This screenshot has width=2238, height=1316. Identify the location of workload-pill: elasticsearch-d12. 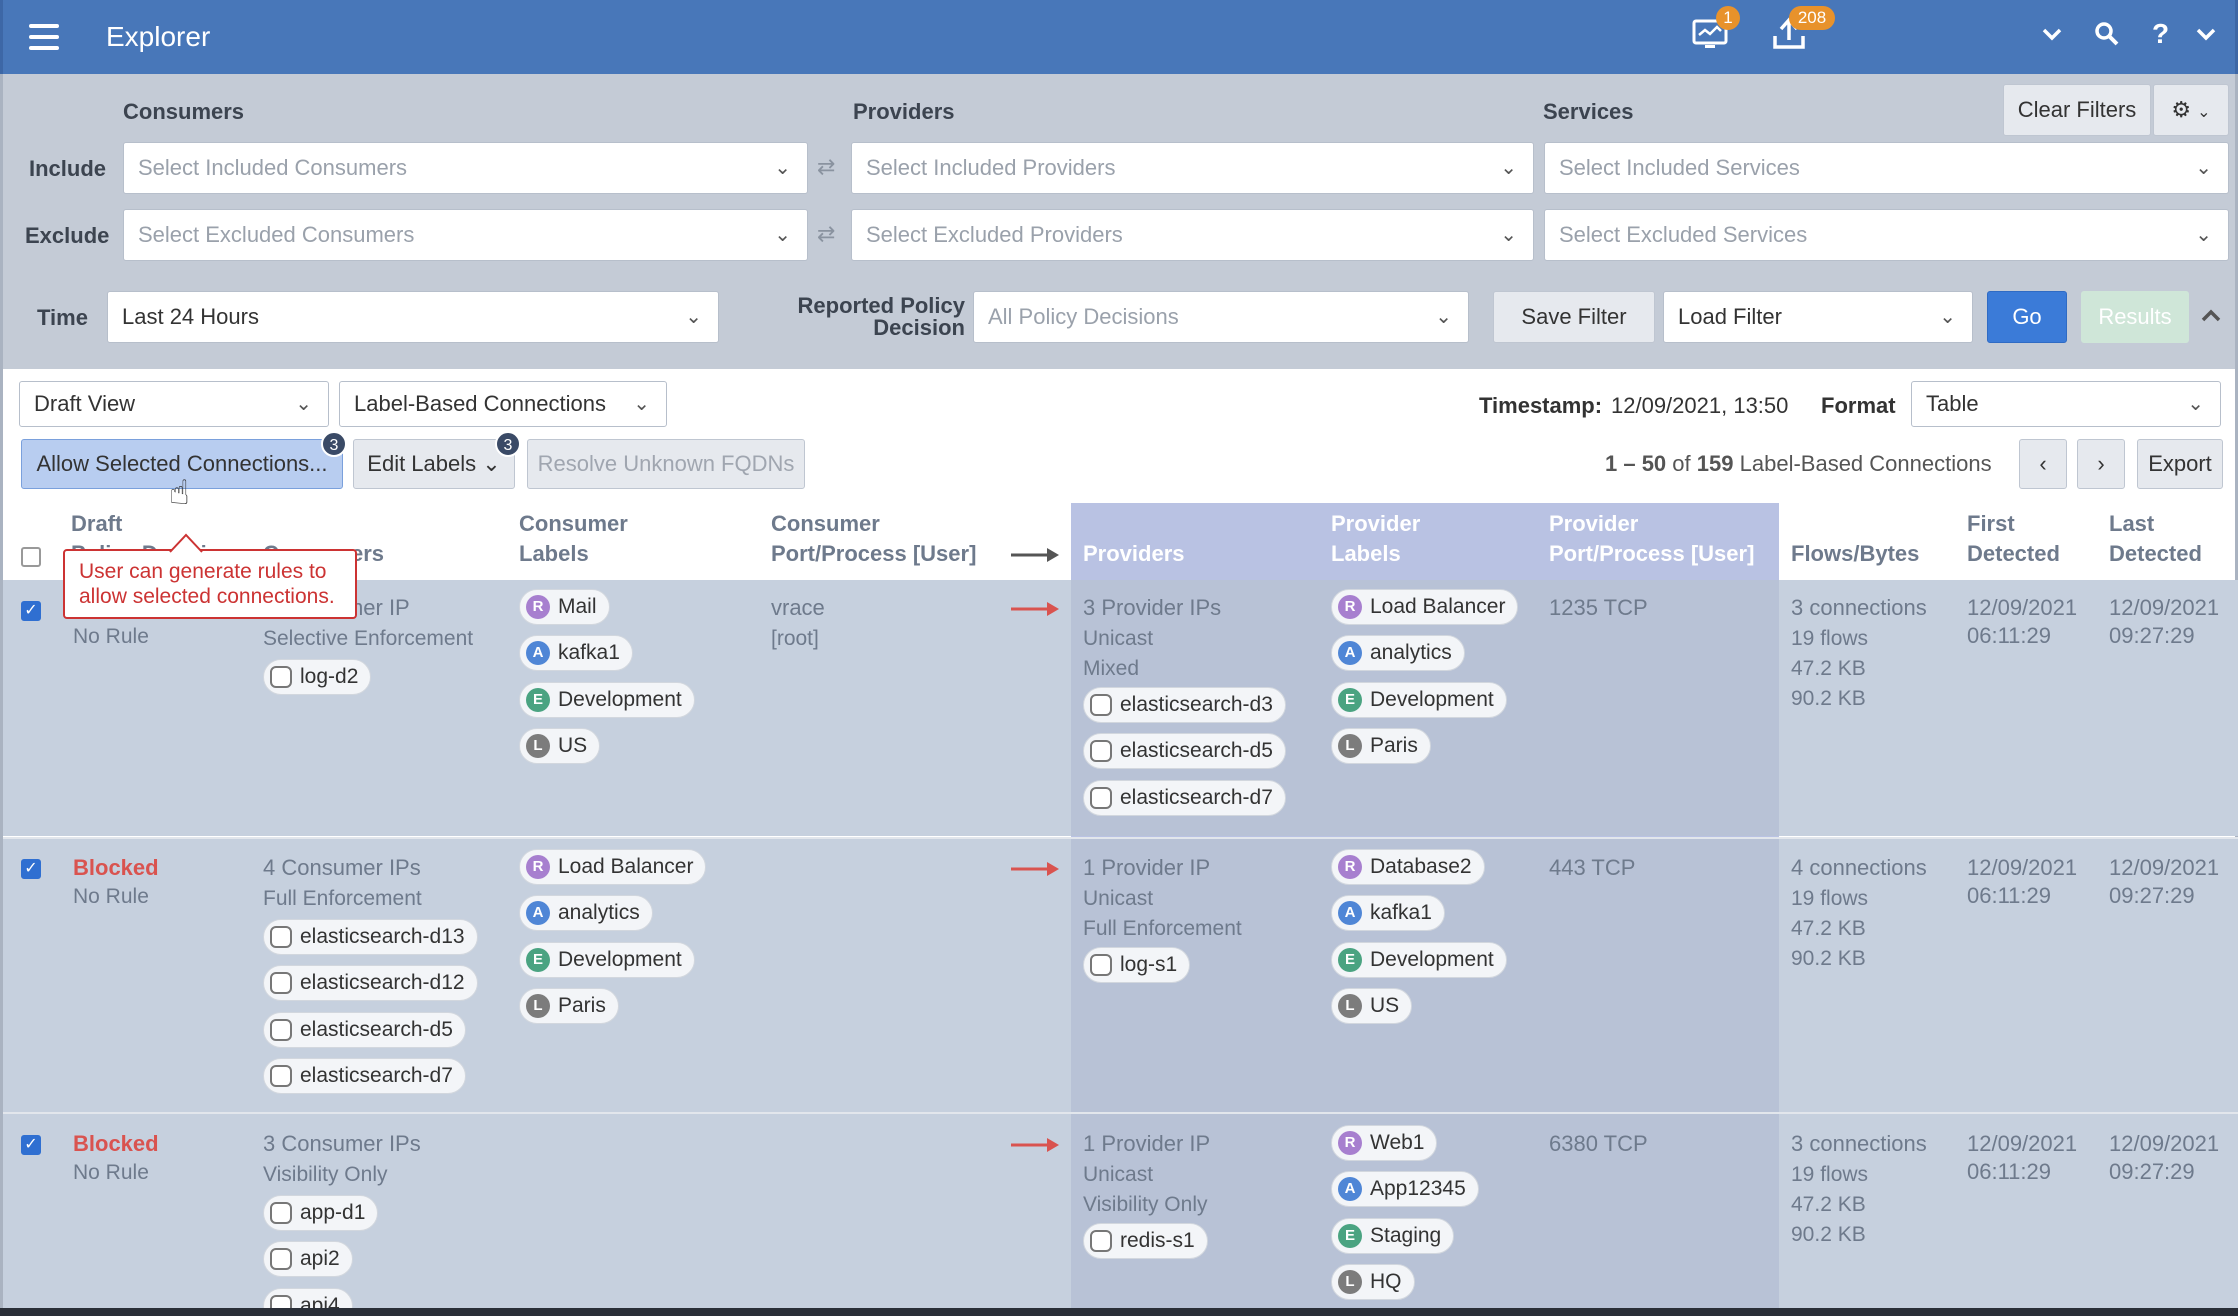
(370, 983).